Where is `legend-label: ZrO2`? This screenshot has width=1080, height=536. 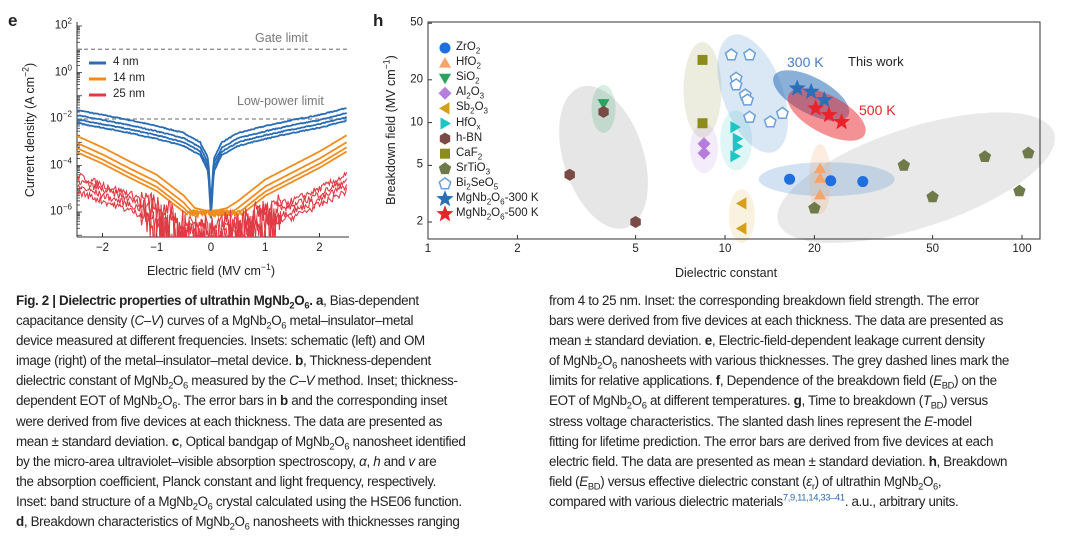
legend-label: ZrO2 is located at coordinates (468, 48).